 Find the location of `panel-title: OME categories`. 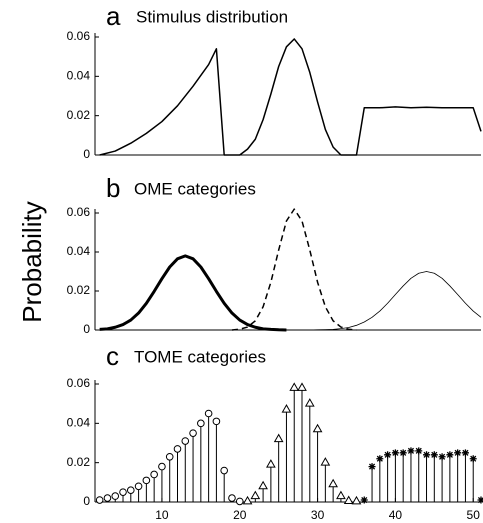

panel-title: OME categories is located at coordinates (195, 188).